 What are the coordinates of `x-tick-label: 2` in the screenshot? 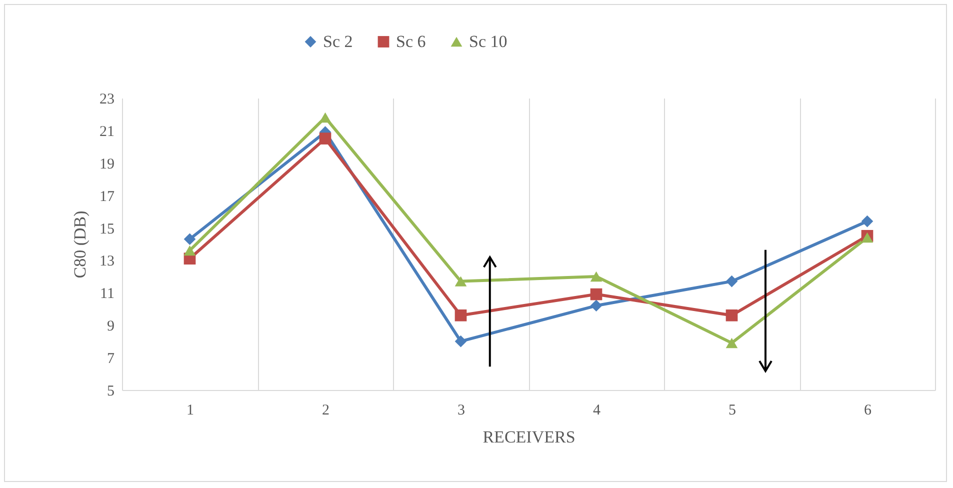 It's located at (326, 410).